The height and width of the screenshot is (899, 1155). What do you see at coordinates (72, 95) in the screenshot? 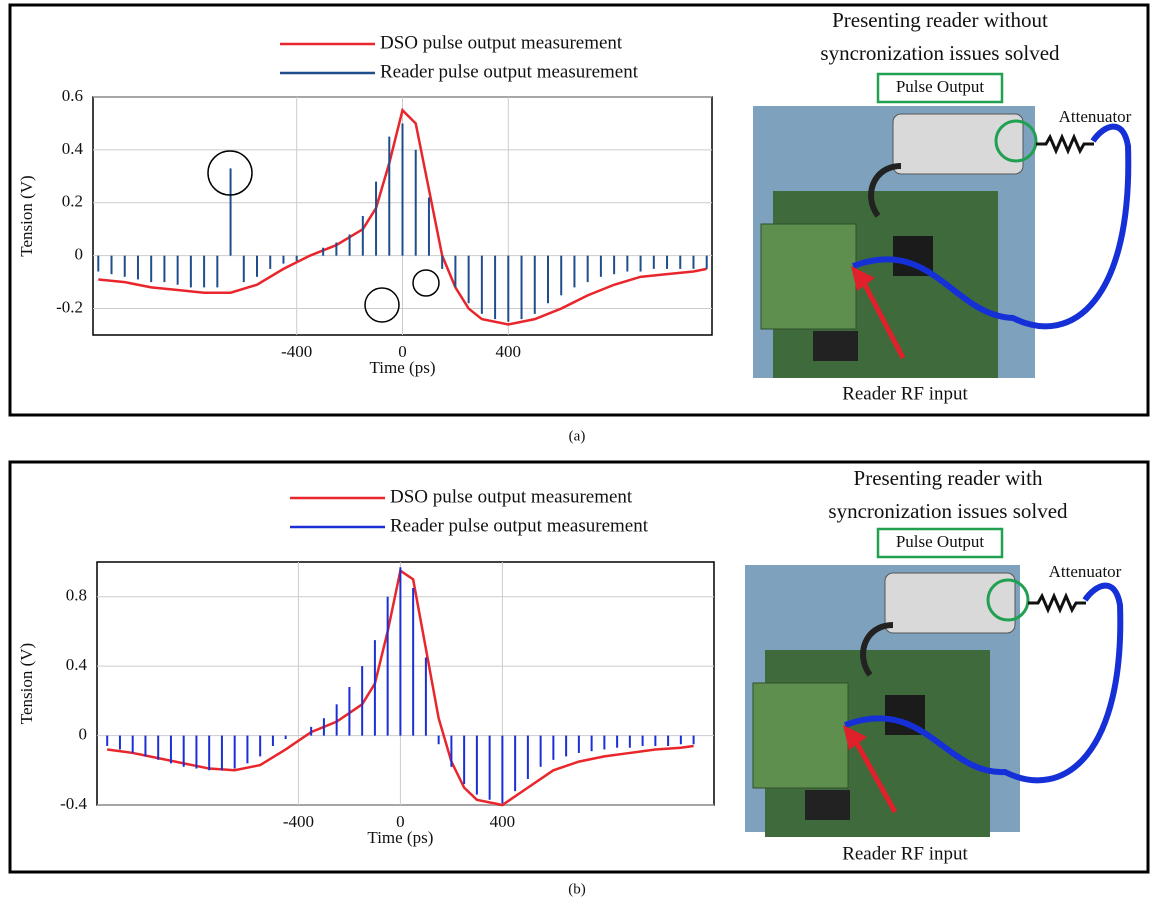
I see `y-tick-label: 0.6` at bounding box center [72, 95].